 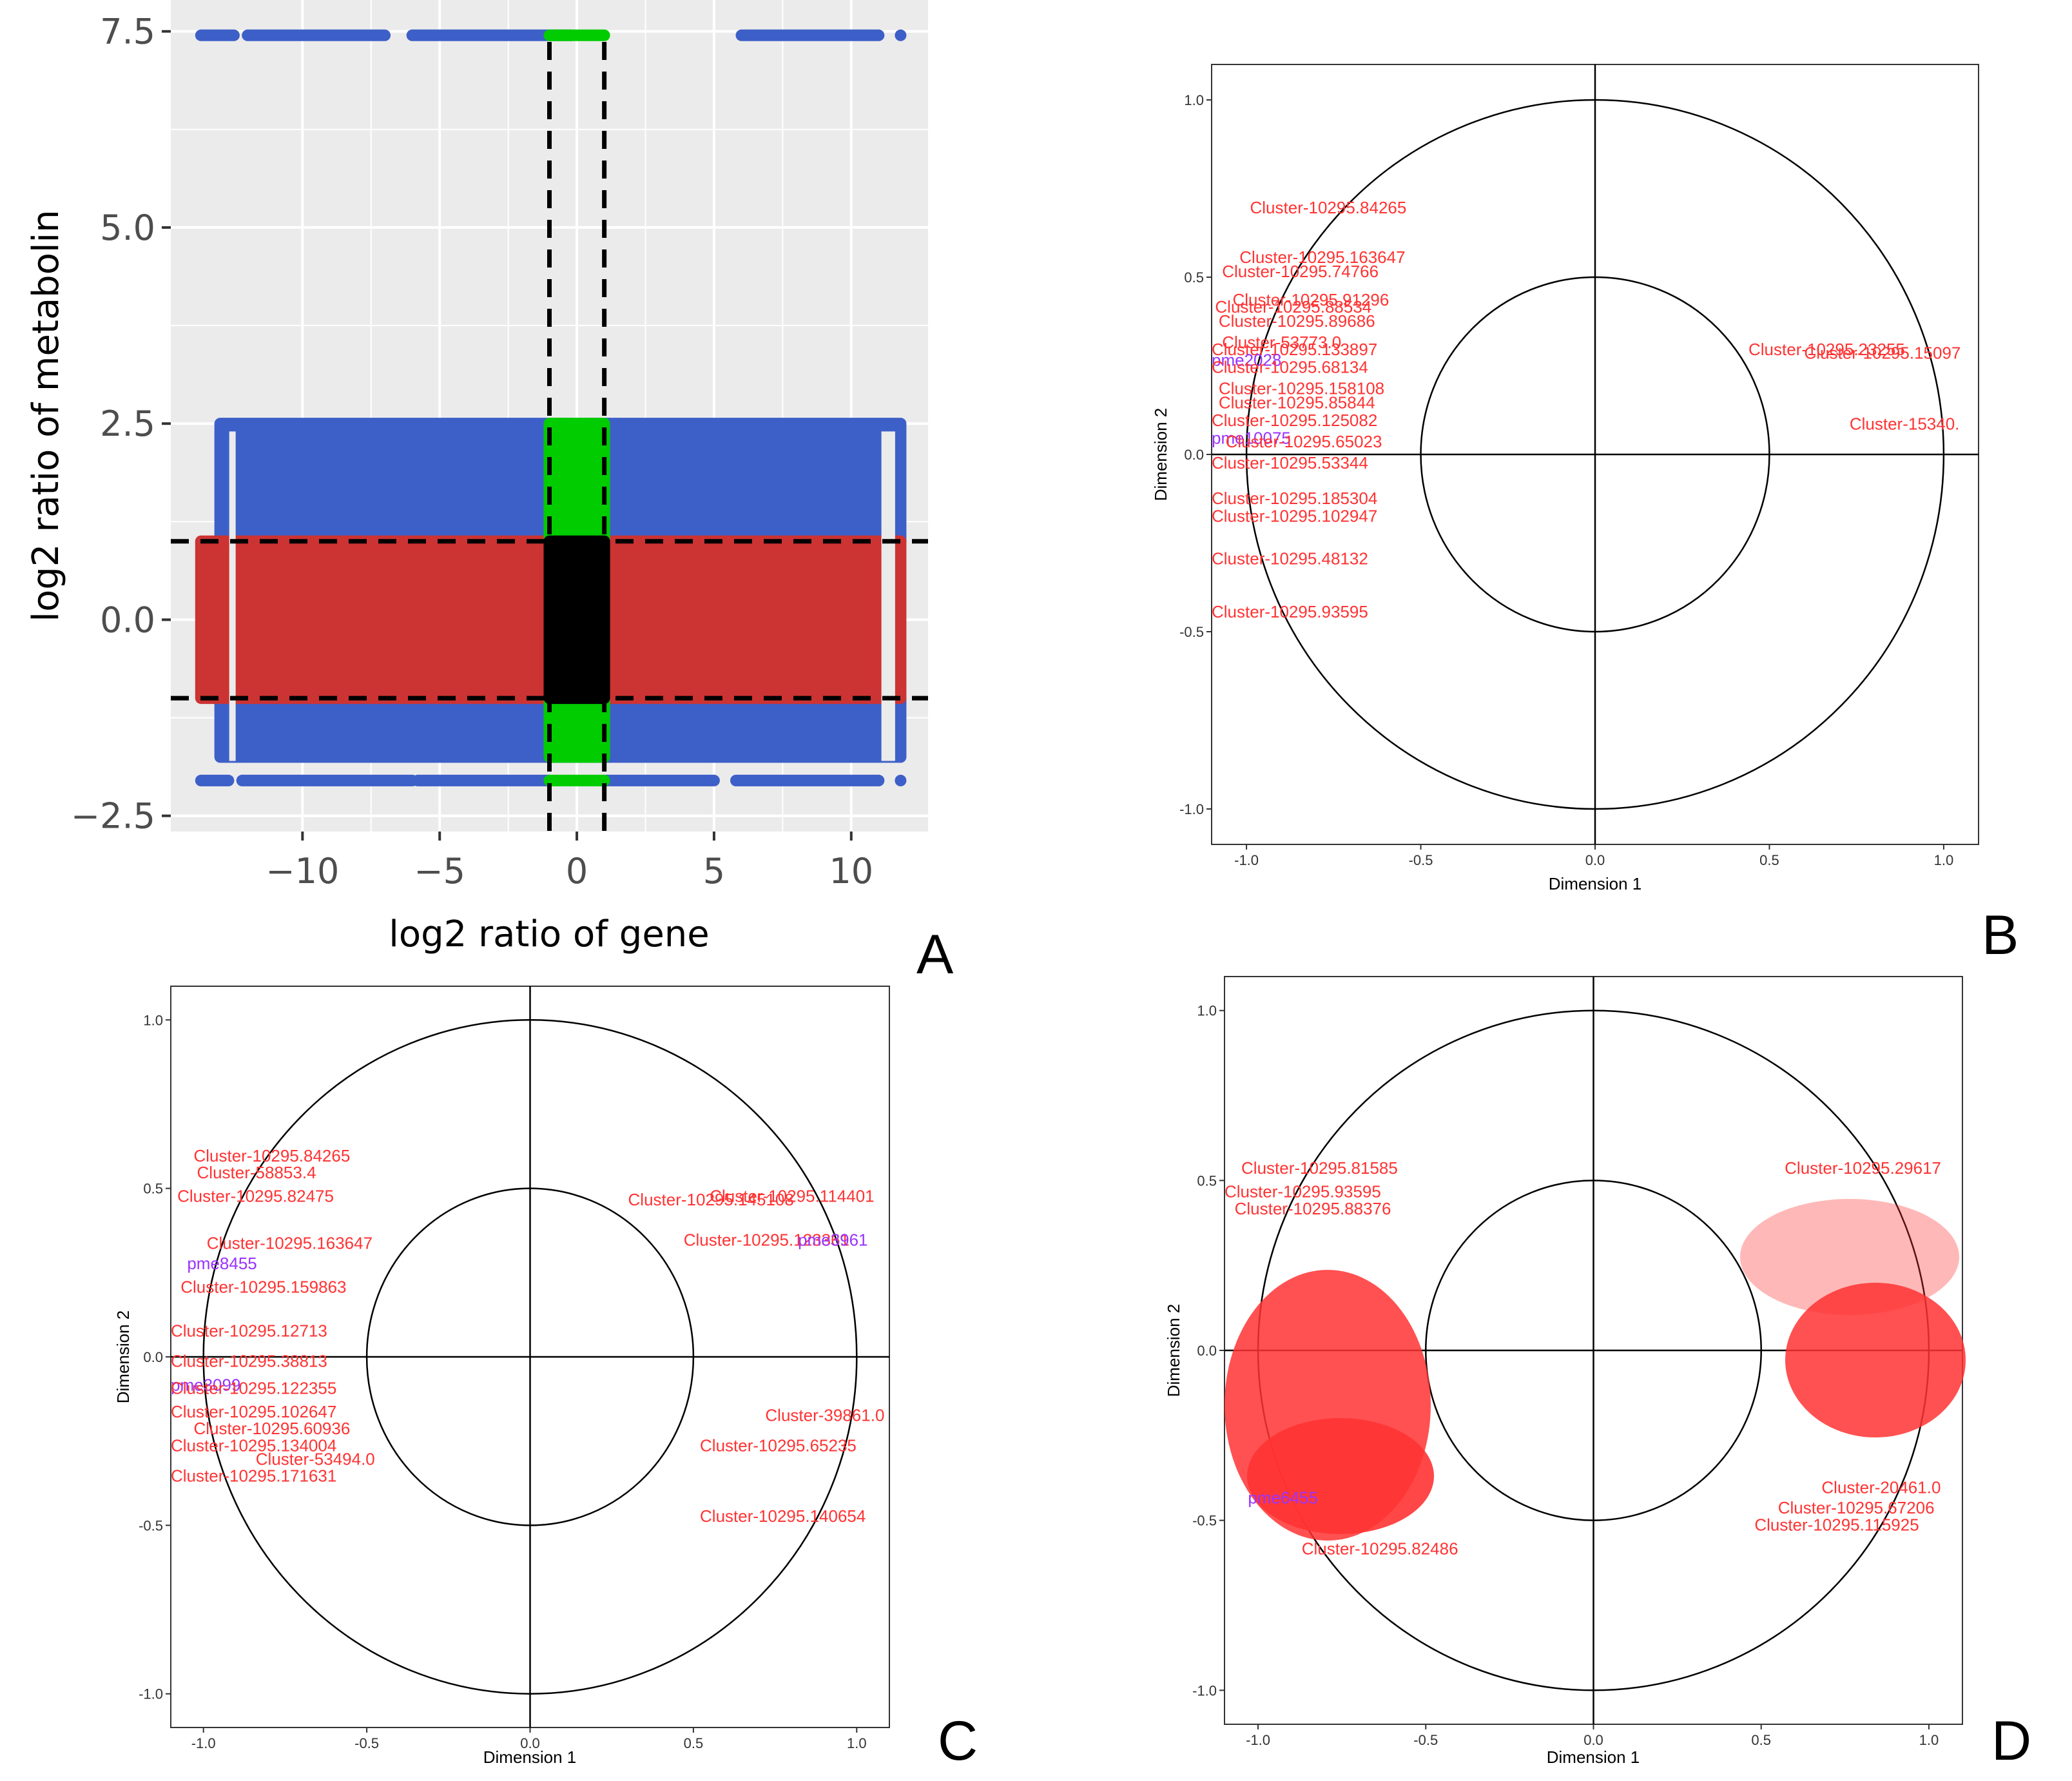 What do you see at coordinates (1769, 860) in the screenshot?
I see `panel-b-x-tick-label: 0.5` at bounding box center [1769, 860].